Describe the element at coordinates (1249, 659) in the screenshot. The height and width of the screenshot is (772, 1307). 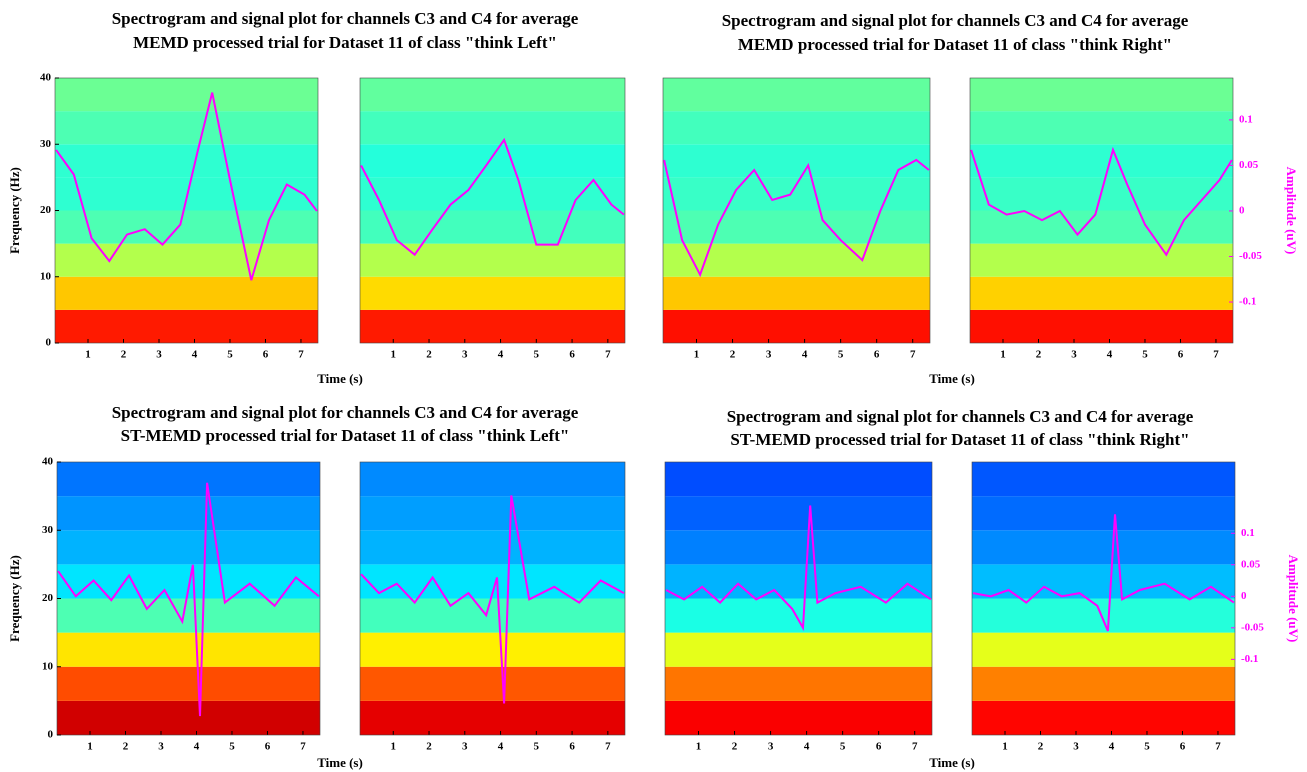
I see `y2-tick-label: -0.1` at that location.